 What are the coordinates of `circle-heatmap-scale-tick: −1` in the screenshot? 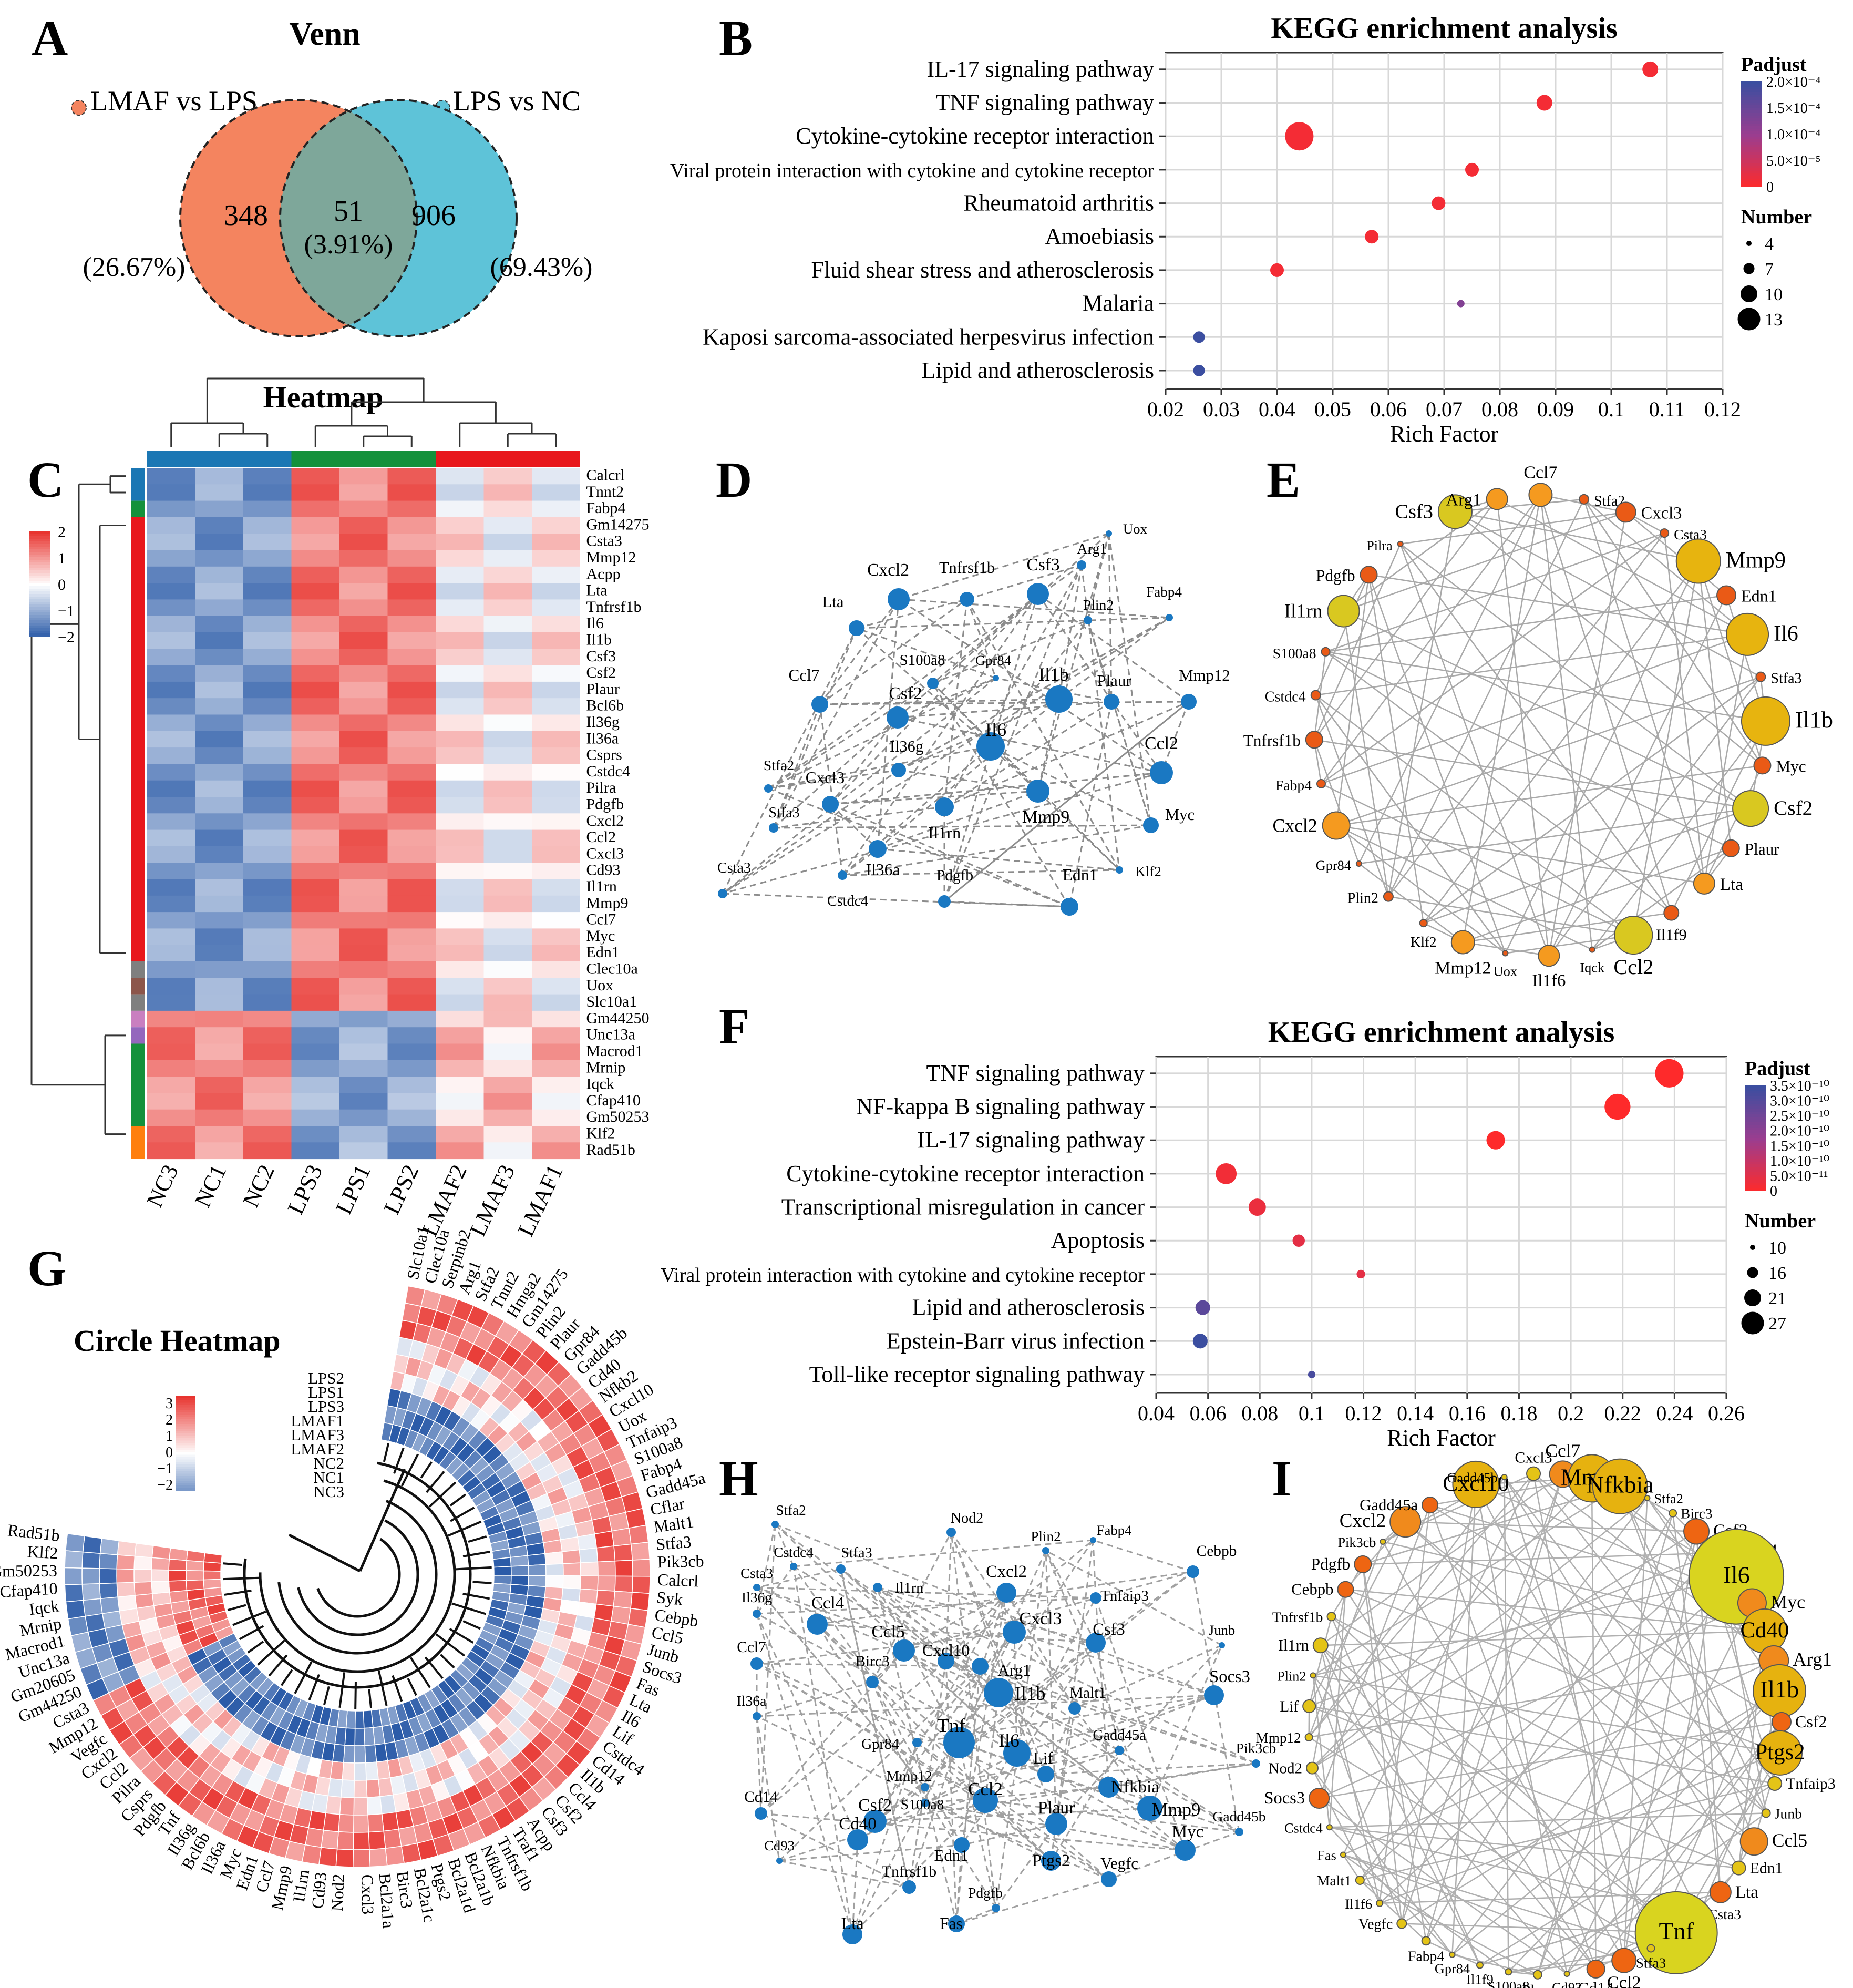 It's located at (165, 1469).